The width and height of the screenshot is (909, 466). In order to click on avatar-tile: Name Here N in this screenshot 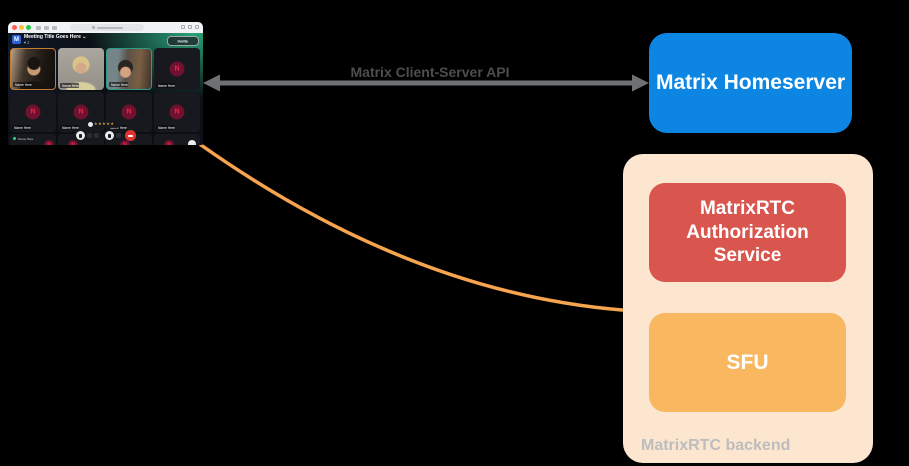, I will do `click(33, 139)`.